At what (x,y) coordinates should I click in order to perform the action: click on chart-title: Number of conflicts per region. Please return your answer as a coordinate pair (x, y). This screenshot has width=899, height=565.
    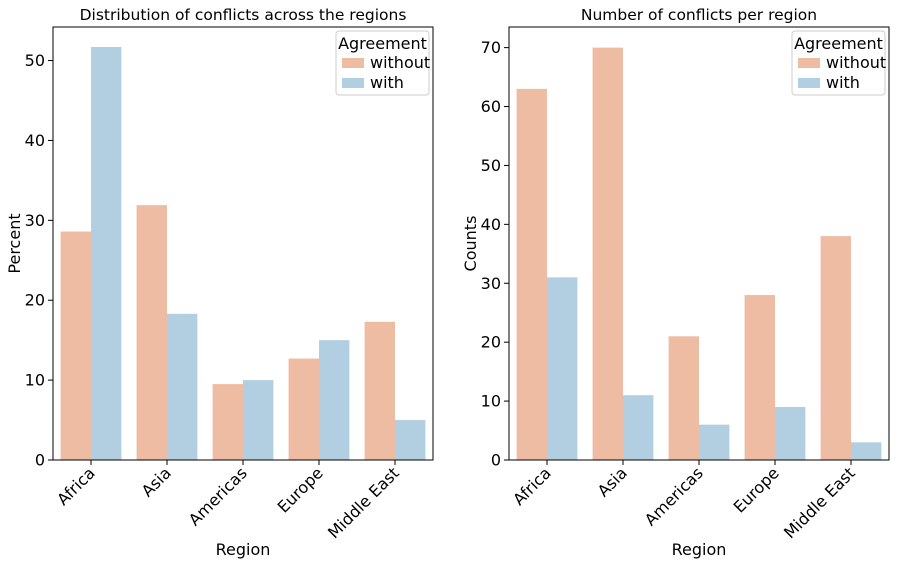
    Looking at the image, I should click on (699, 15).